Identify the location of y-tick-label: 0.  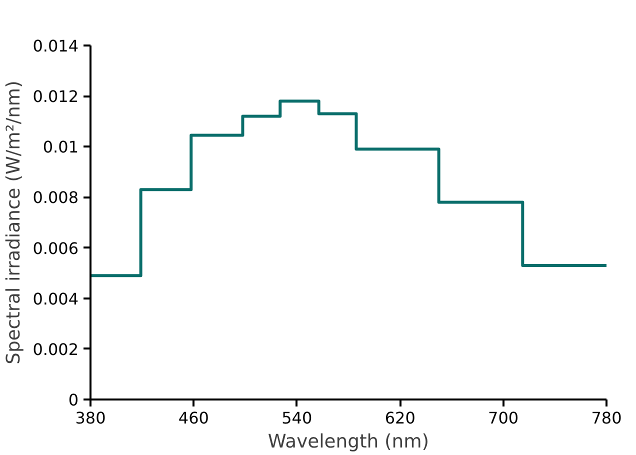
(73, 400).